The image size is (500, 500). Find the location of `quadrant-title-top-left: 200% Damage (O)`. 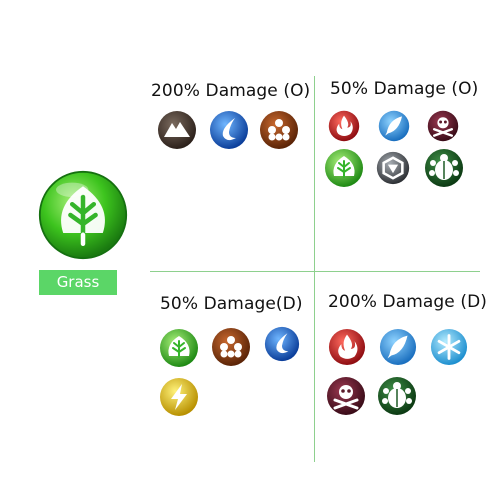

quadrant-title-top-left: 200% Damage (O) is located at coordinates (231, 91).